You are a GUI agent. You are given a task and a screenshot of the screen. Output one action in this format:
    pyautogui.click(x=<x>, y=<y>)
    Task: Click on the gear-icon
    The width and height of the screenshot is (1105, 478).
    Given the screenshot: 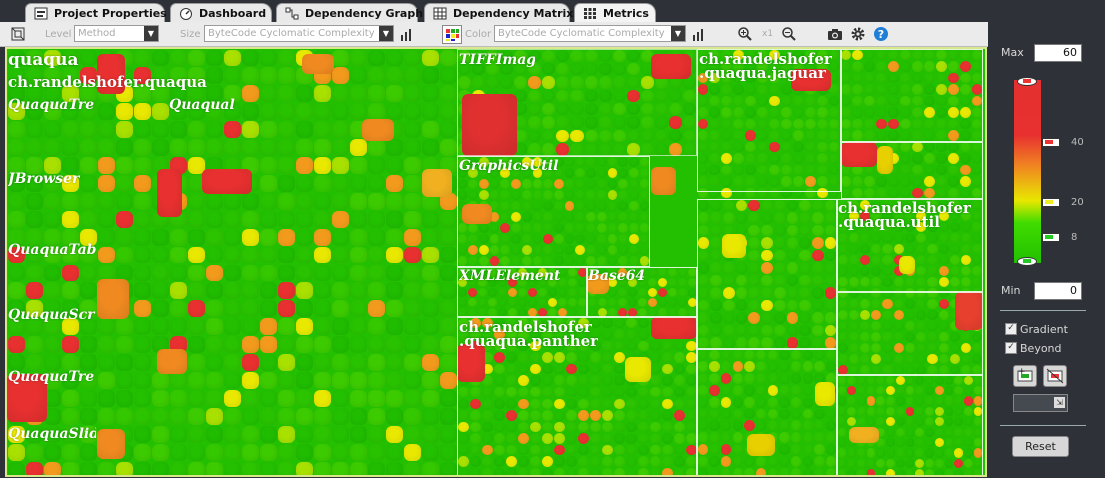 What is the action you would take?
    pyautogui.click(x=858, y=34)
    